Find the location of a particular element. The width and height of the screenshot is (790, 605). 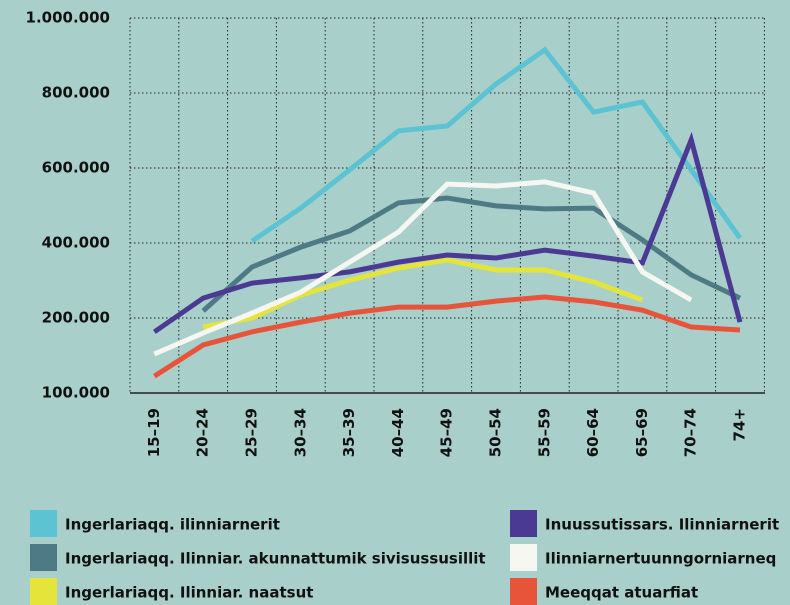

legend-label: Inuussutissars. Ilinniarnerit is located at coordinates (662, 525).